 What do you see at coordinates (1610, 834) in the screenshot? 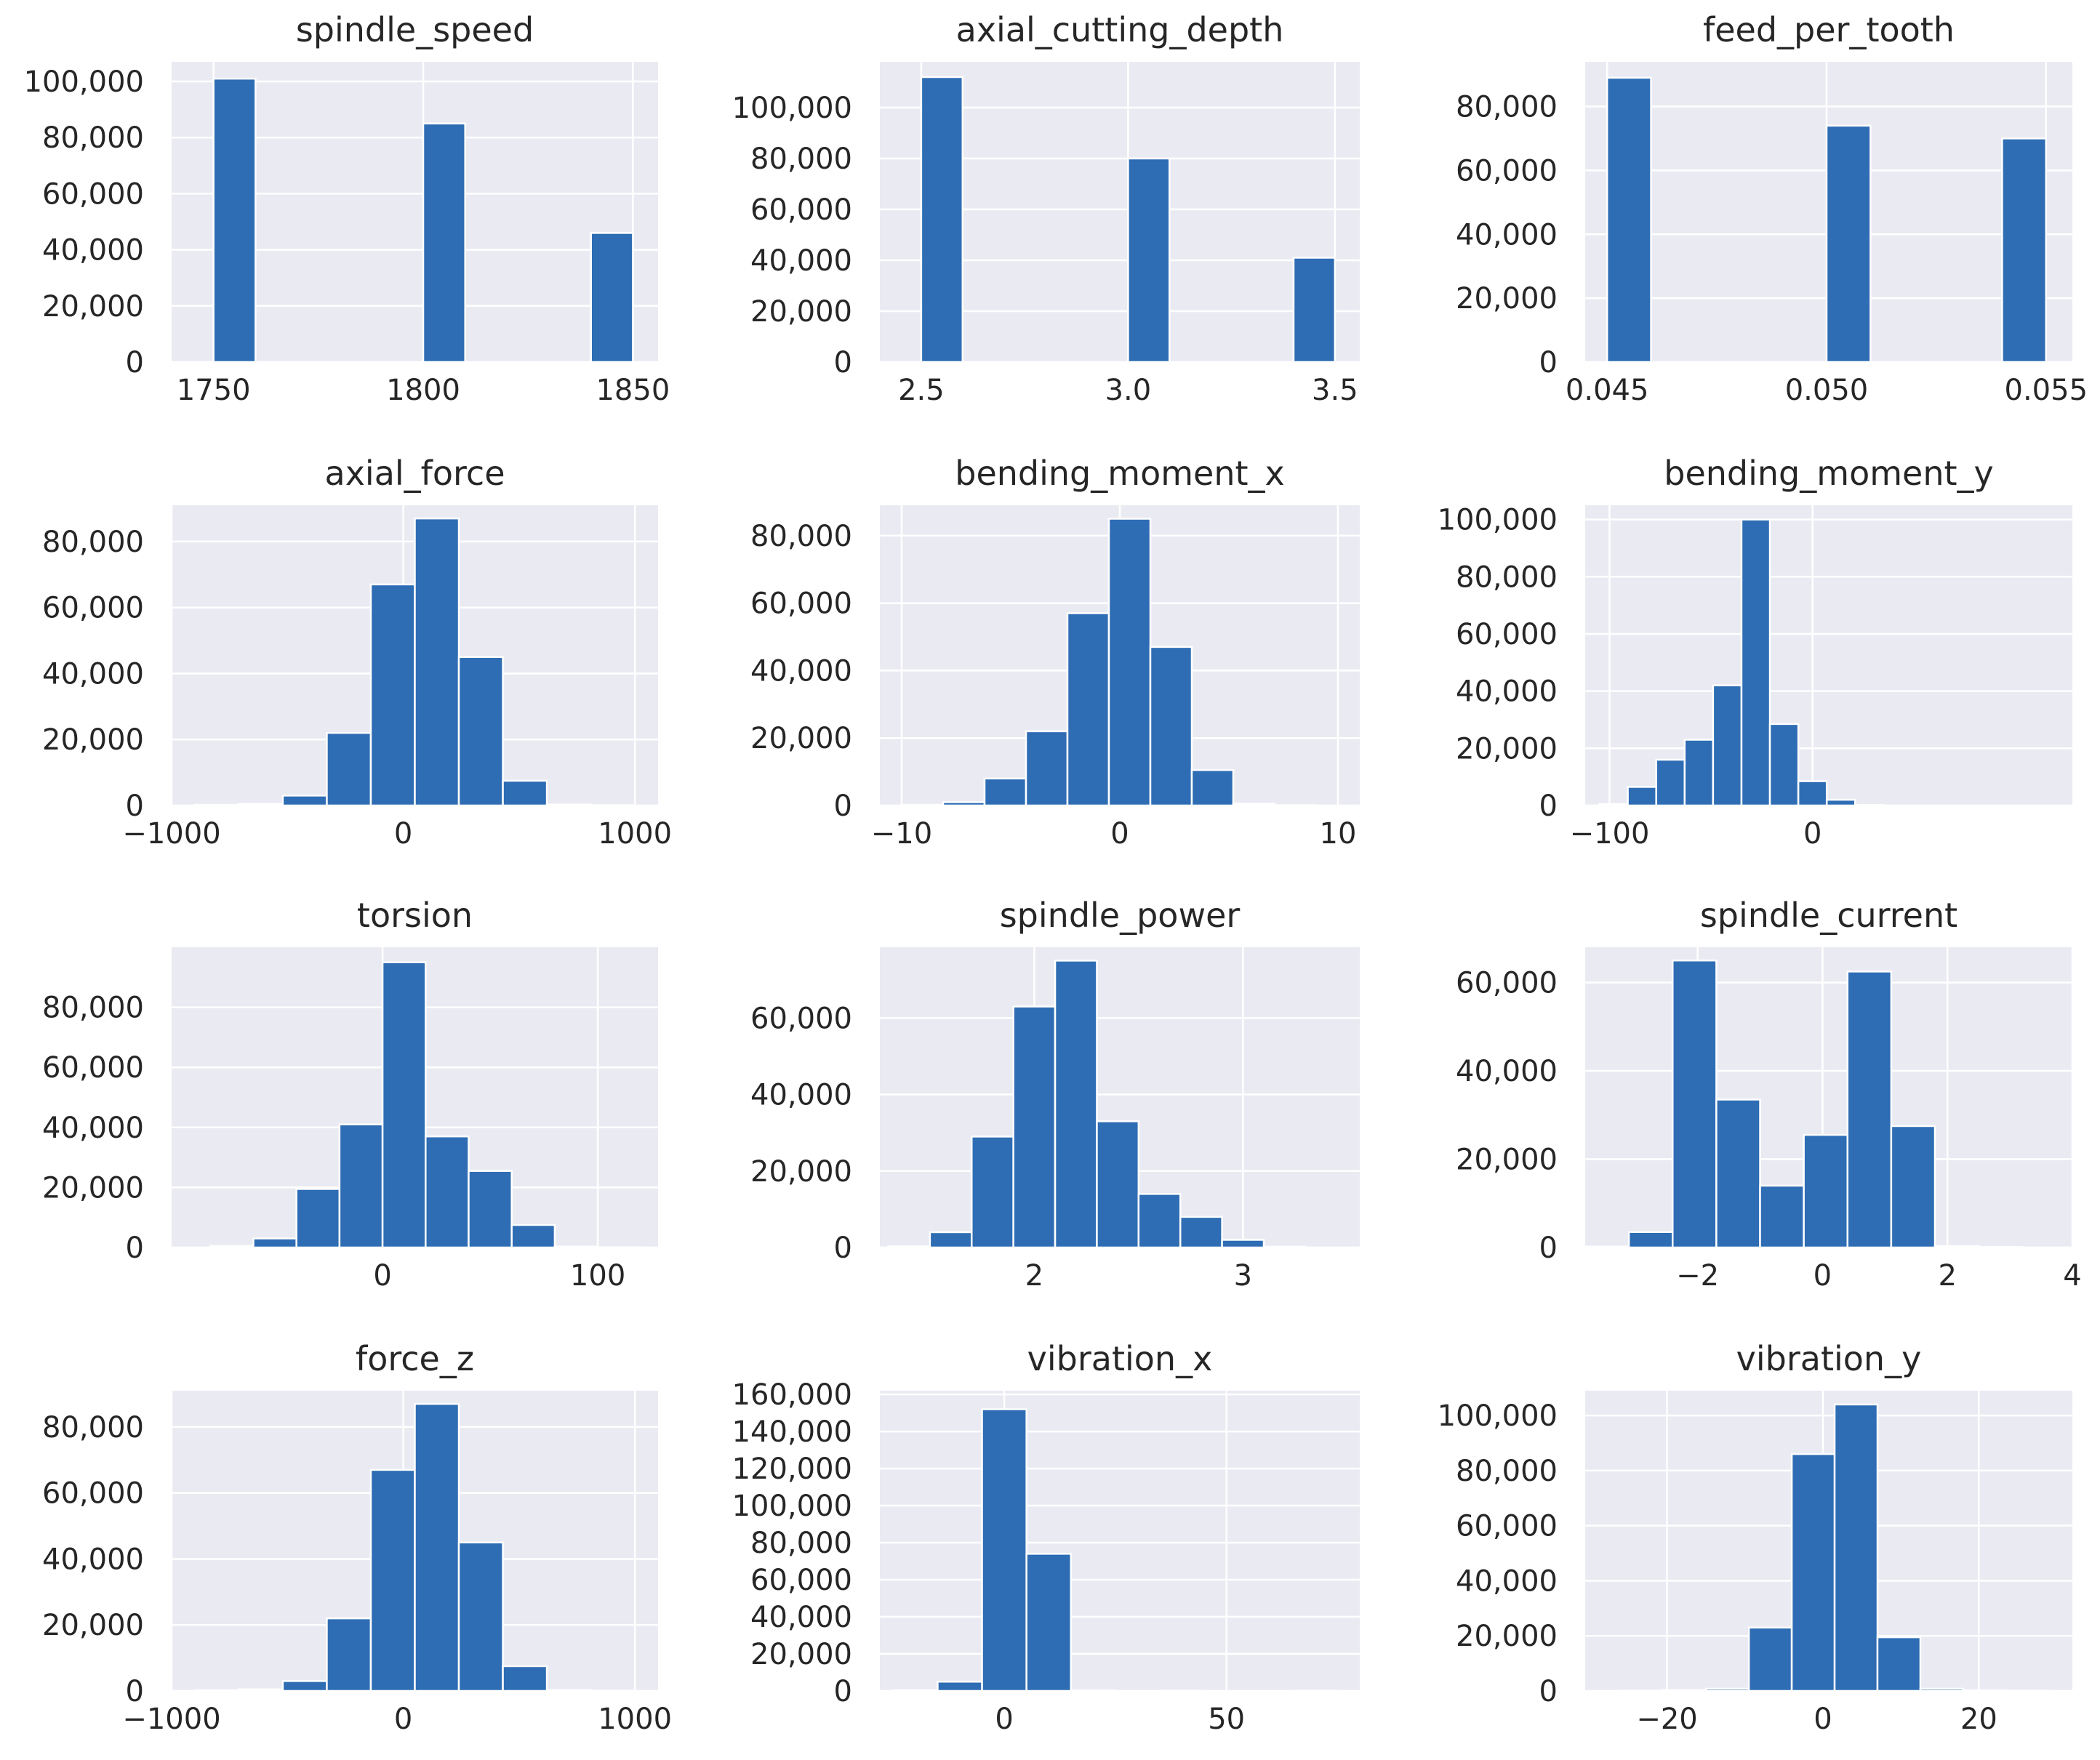
I see `x-tick-label: −100` at bounding box center [1610, 834].